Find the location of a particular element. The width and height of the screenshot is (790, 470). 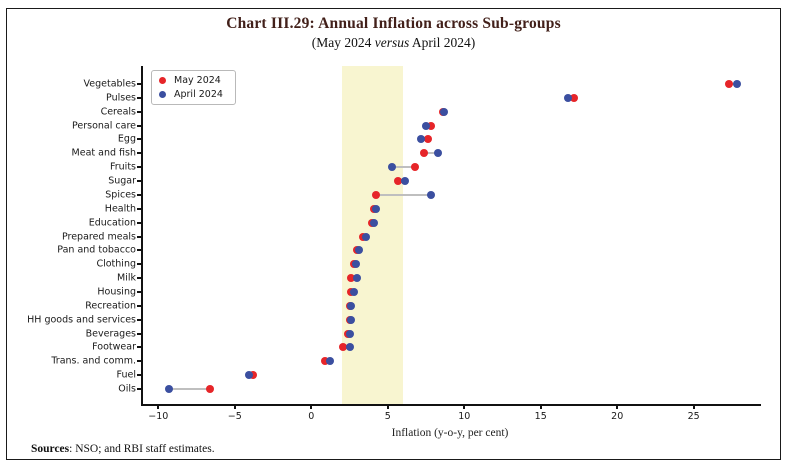

chart-subtitle: (May 2024 versus April 2024) is located at coordinates (393, 43).